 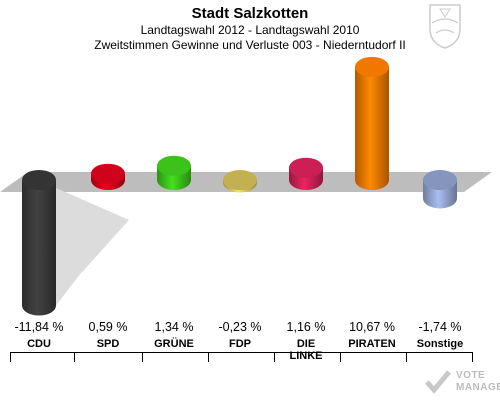 I want to click on value-label-gr-ne: 1,34 %, so click(x=174, y=327).